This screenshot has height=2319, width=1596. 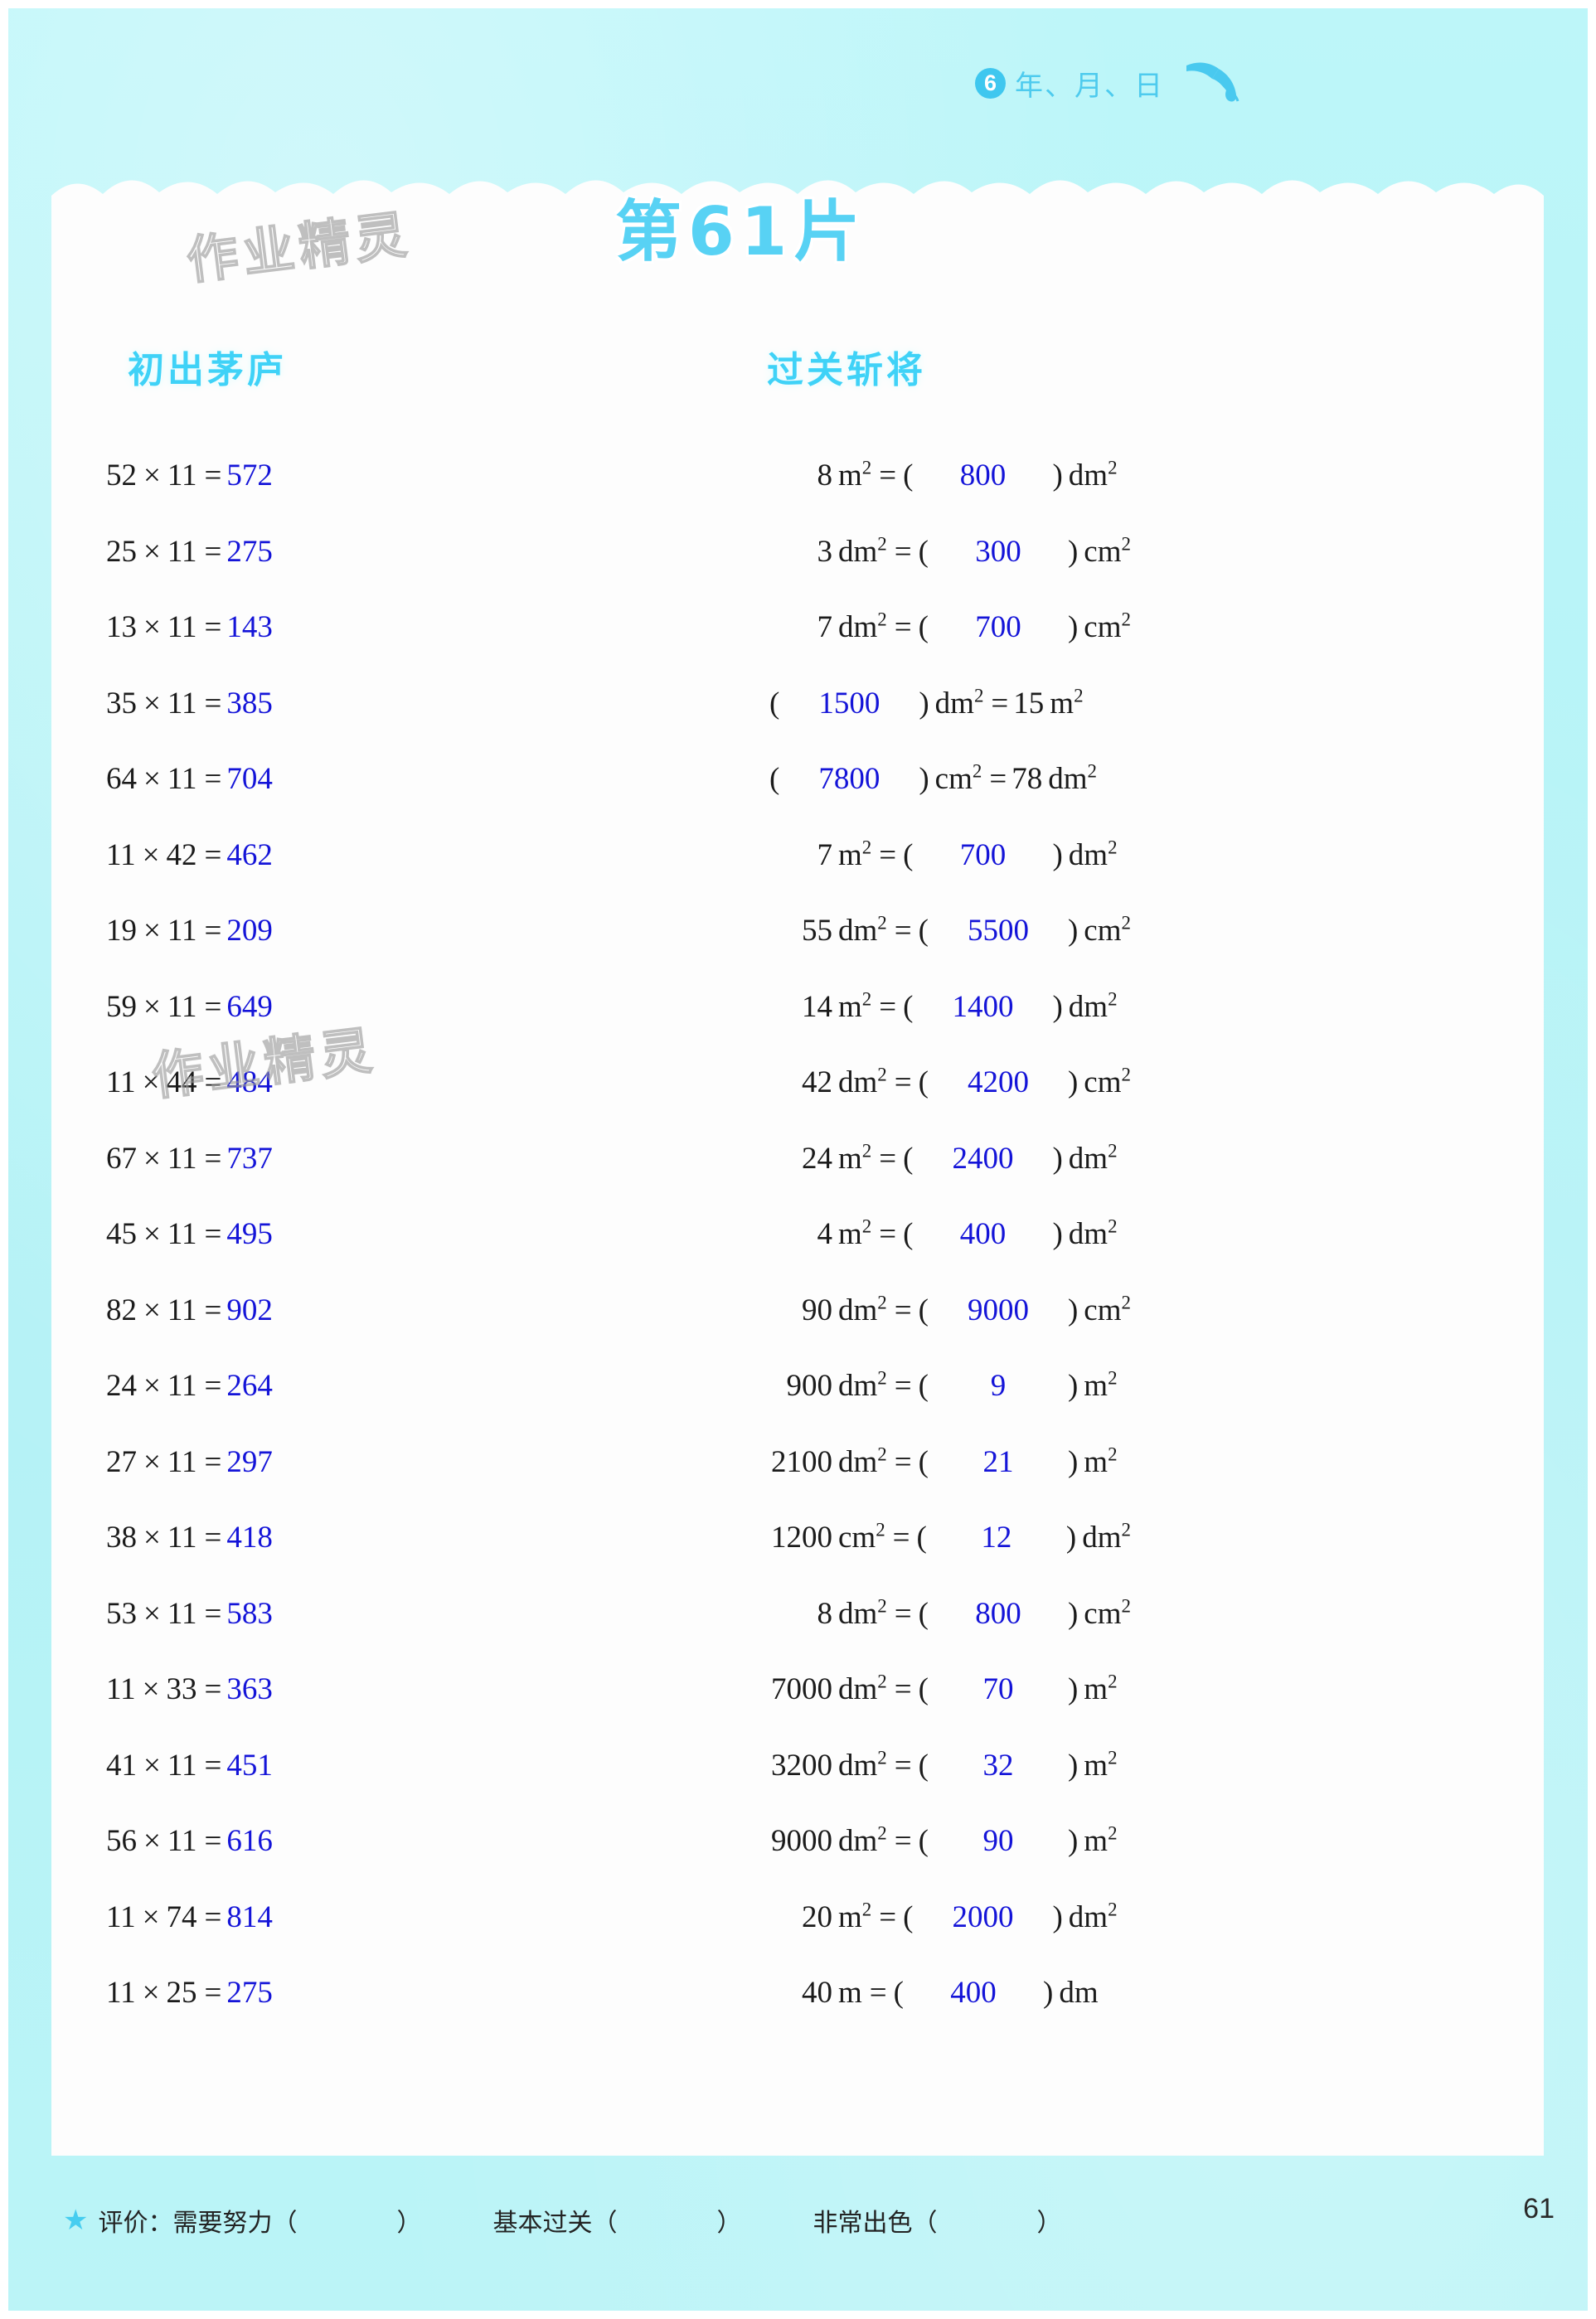 What do you see at coordinates (250, 1461) in the screenshot?
I see `answer-value: 297` at bounding box center [250, 1461].